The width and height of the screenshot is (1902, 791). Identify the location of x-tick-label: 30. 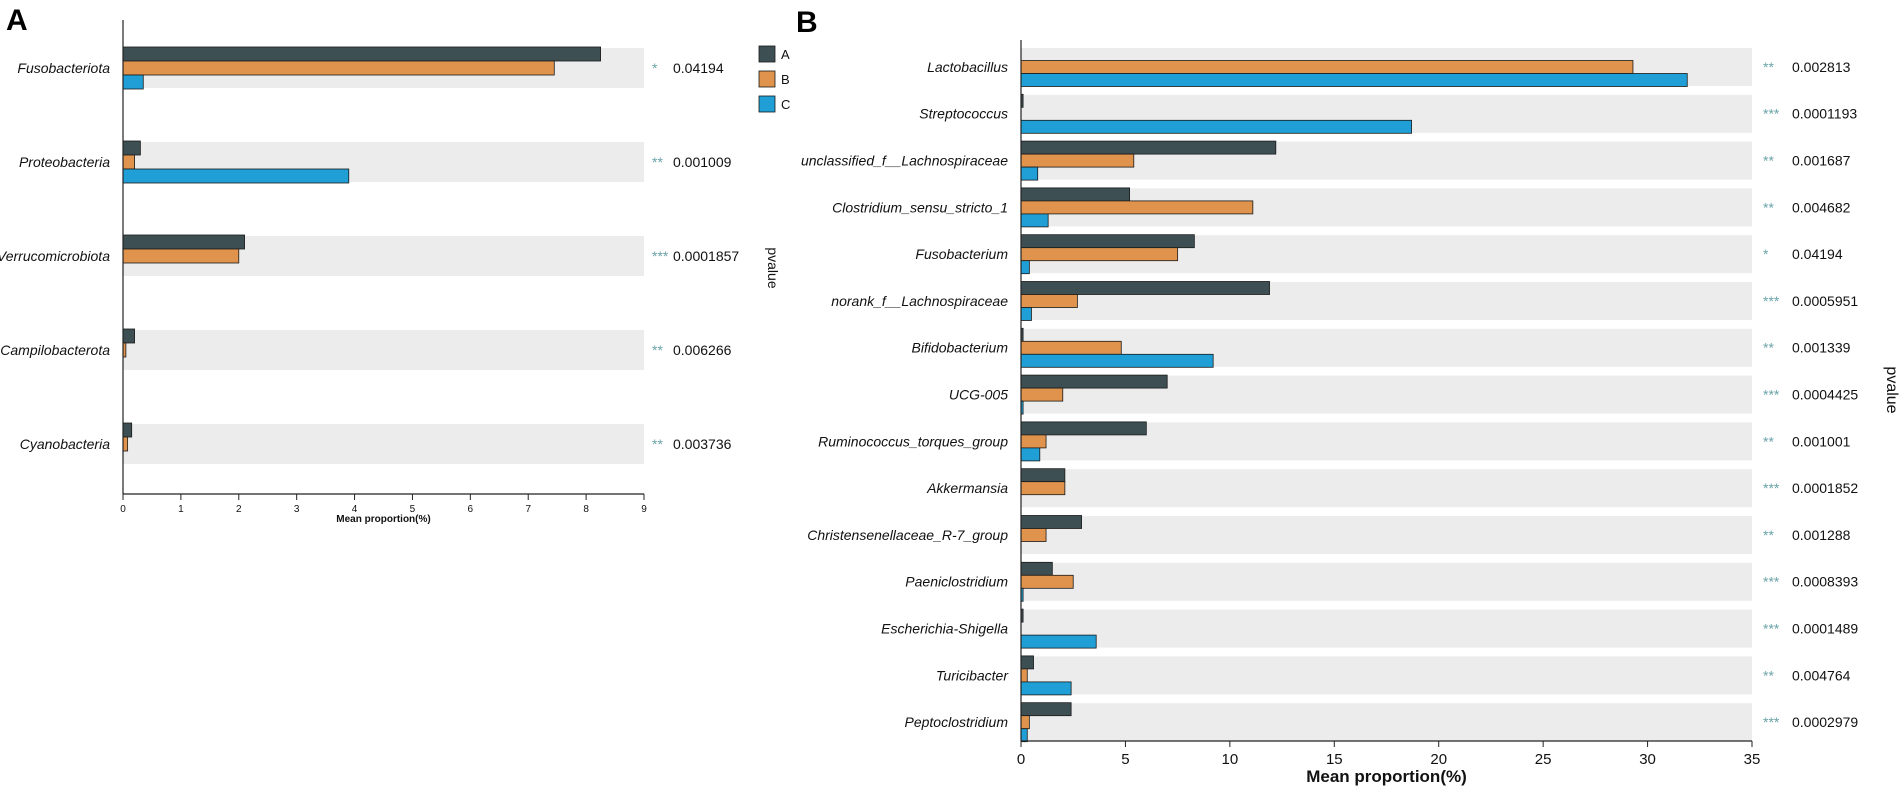
(1647, 759).